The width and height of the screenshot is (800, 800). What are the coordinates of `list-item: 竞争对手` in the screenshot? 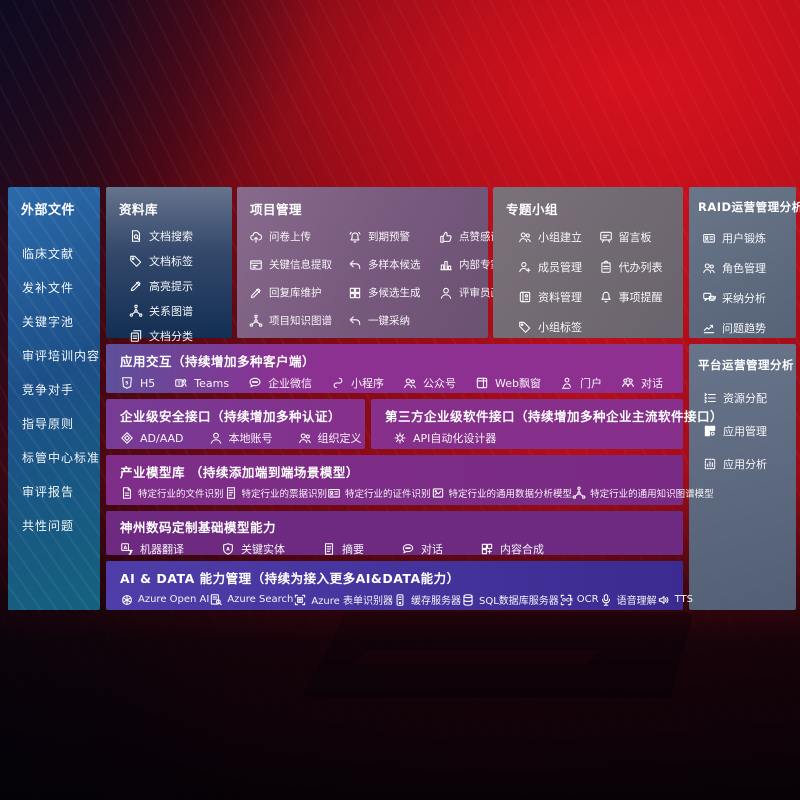 It's located at (48, 390).